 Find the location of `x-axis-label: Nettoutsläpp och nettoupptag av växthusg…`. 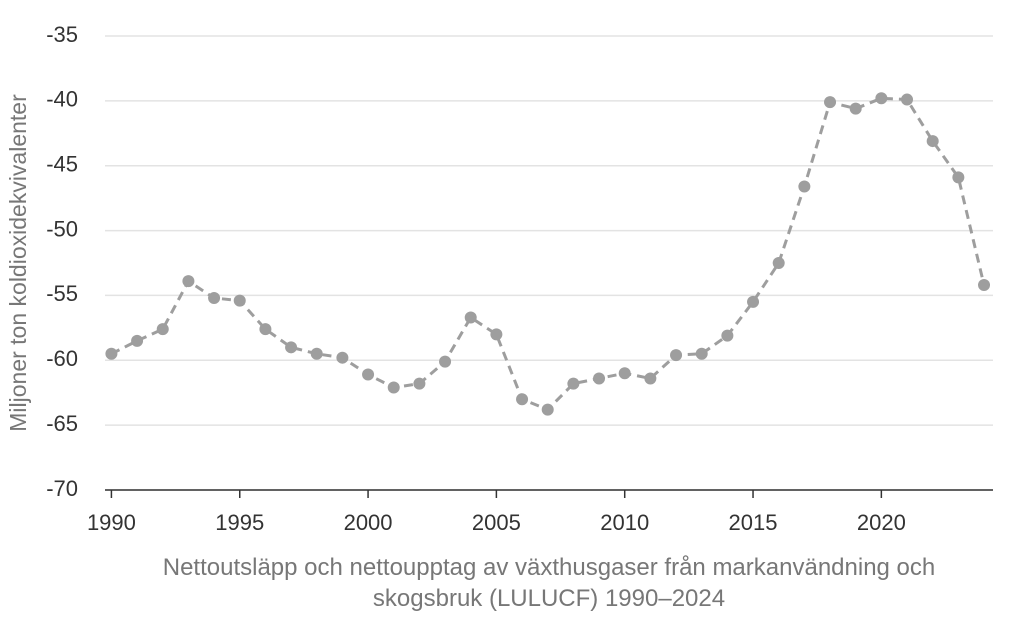

x-axis-label: Nettoutsläpp och nettoupptag av växthusg… is located at coordinates (549, 583).